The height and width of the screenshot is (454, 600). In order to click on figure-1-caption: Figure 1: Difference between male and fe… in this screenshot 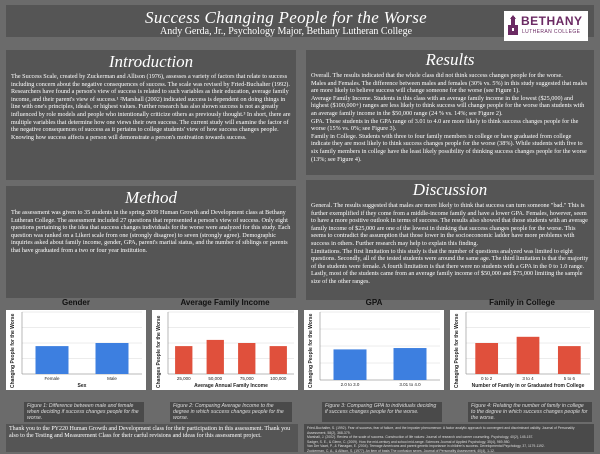, I will do `click(84, 412)`.